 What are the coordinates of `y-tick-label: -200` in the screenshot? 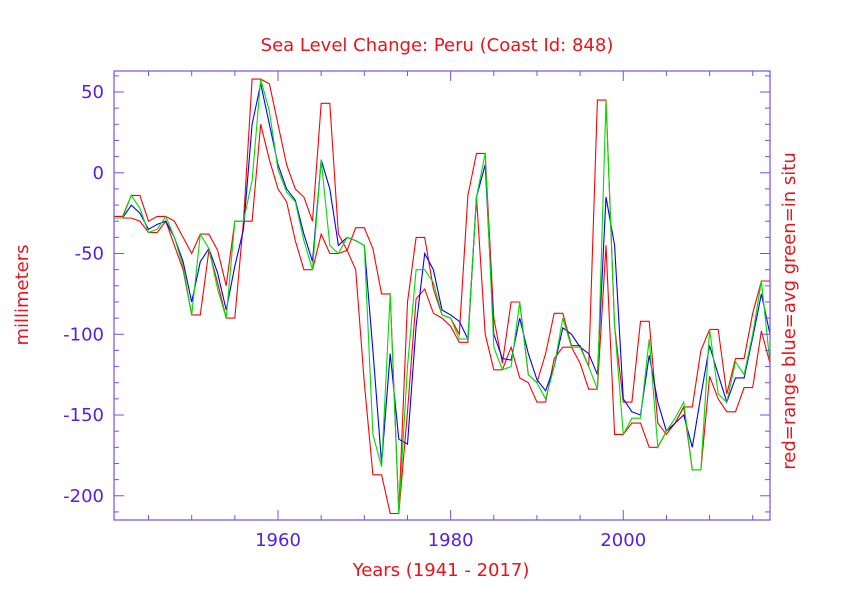 It's located at (83, 496).